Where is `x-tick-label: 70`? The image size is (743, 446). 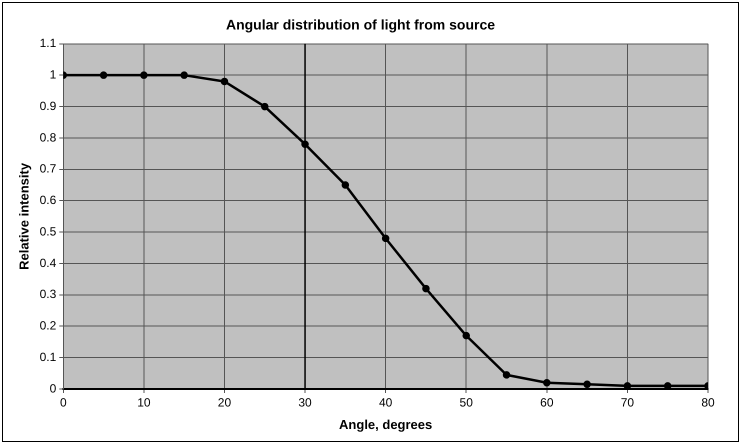
x-tick-label: 70 is located at coordinates (627, 403).